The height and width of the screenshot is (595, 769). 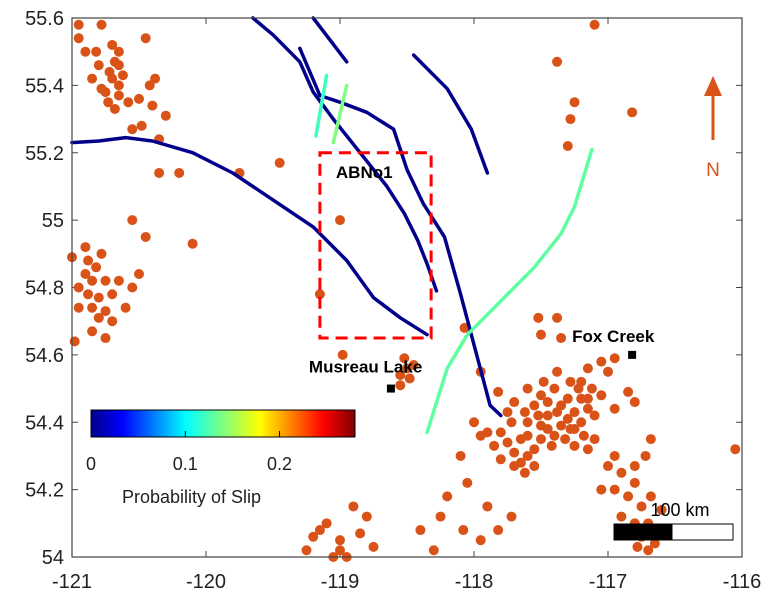 I want to click on musreau-lake-marker, so click(x=390, y=388).